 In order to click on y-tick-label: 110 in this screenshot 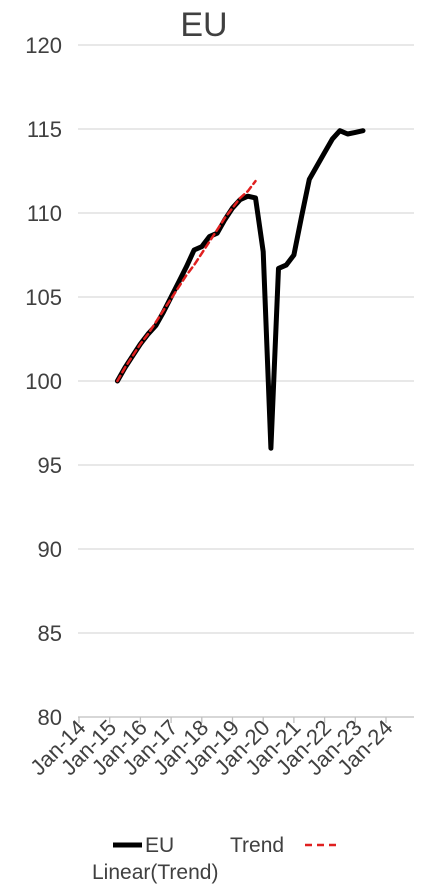, I will do `click(44, 213)`.